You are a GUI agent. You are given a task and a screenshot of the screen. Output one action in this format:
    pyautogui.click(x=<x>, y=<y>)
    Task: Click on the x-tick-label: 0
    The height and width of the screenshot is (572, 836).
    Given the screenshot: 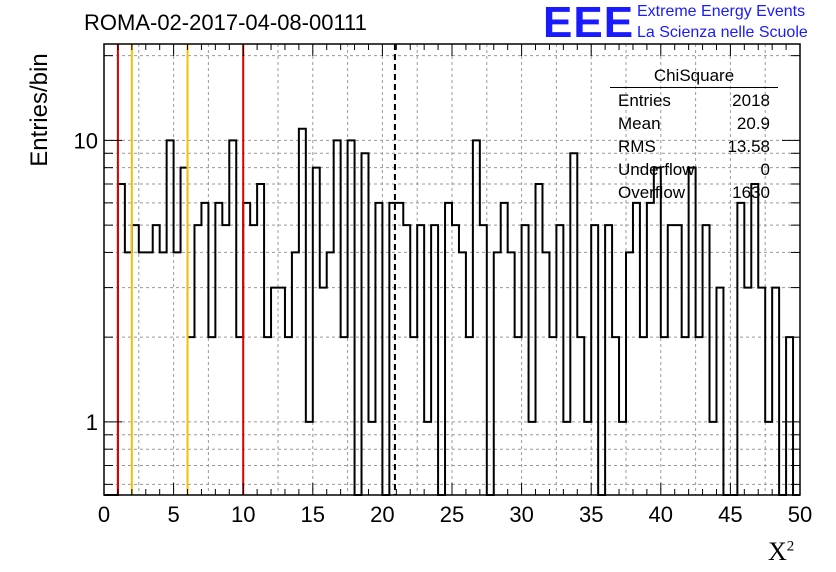 What is the action you would take?
    pyautogui.click(x=104, y=514)
    